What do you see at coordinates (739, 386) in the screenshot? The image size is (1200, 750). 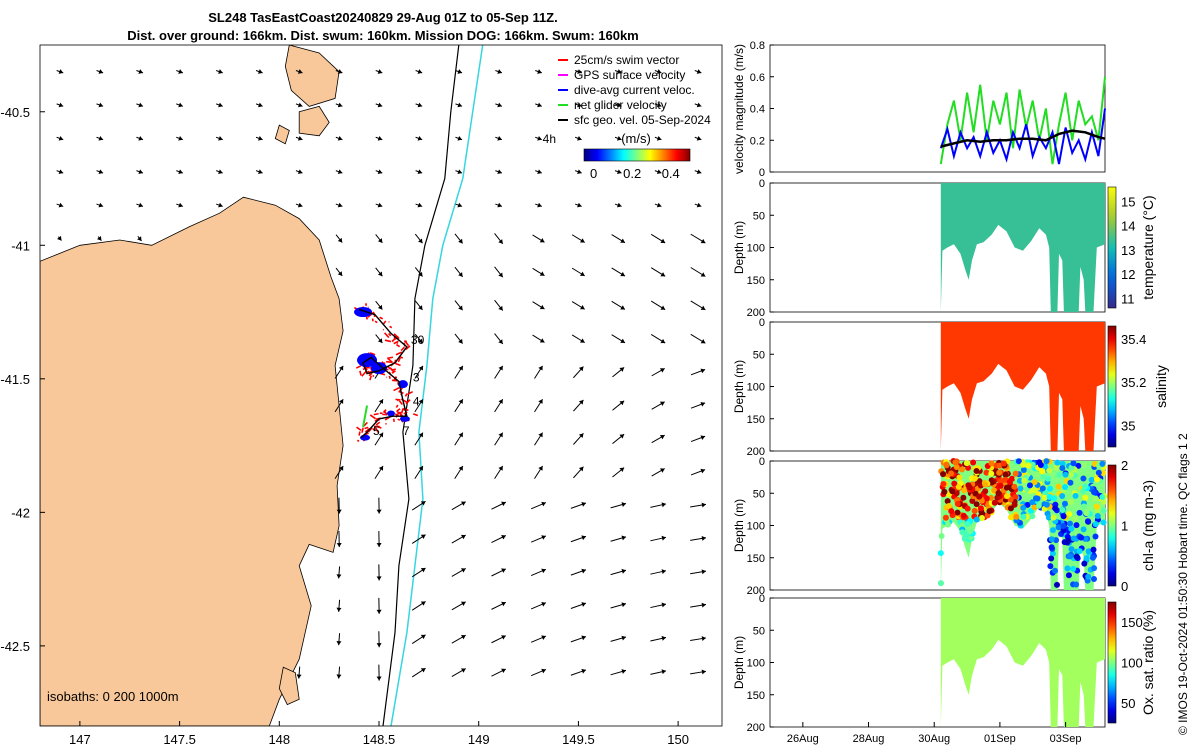 I see `salinity-panel-y-axis-label: Depth (m)` at bounding box center [739, 386].